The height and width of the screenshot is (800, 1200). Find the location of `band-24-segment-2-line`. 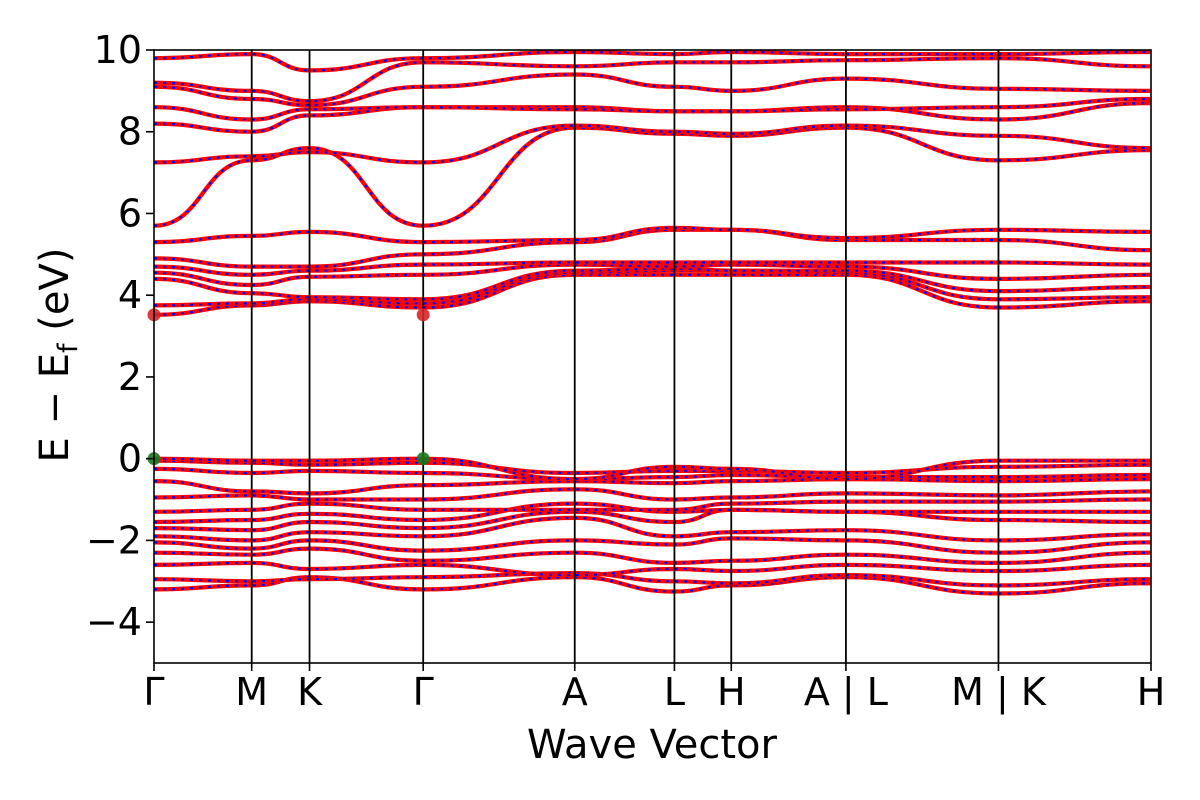

band-24-segment-2-line is located at coordinates (1073, 103).